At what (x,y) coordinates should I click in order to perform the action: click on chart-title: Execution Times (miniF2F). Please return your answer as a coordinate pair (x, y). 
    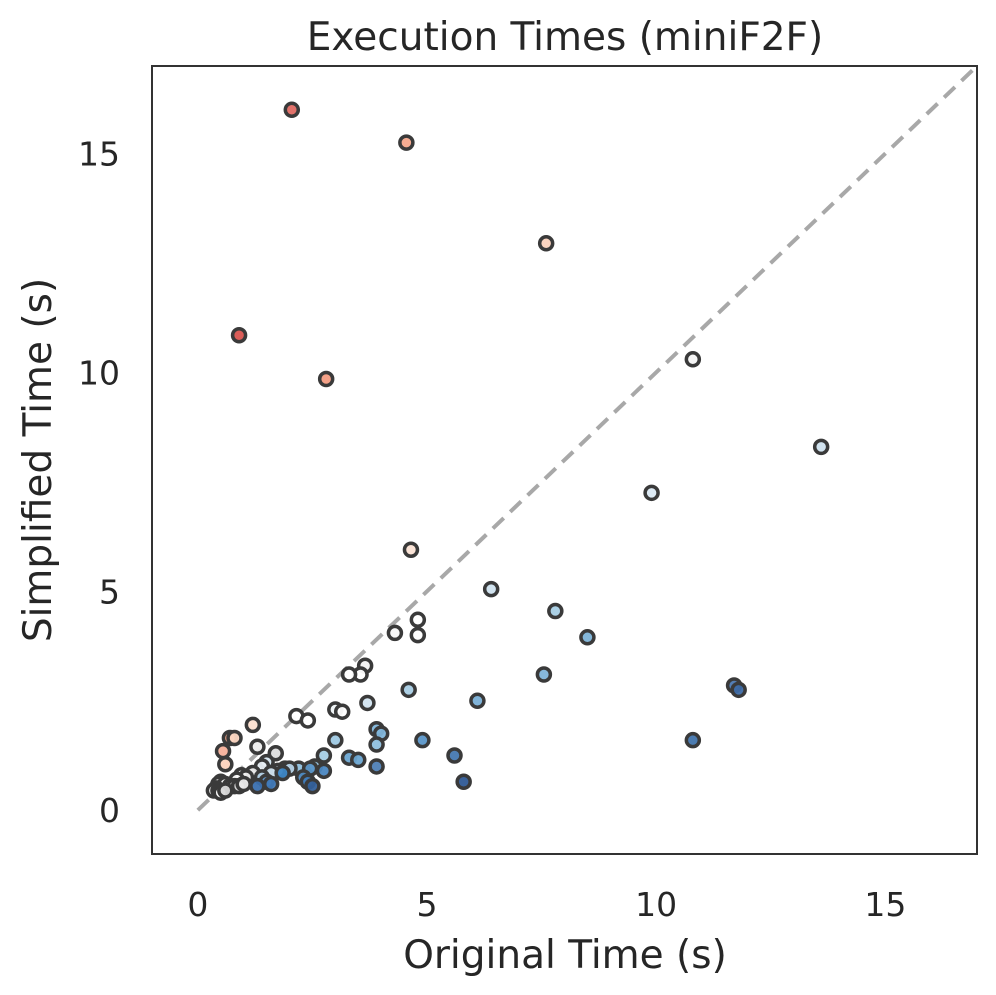
    Looking at the image, I should click on (565, 37).